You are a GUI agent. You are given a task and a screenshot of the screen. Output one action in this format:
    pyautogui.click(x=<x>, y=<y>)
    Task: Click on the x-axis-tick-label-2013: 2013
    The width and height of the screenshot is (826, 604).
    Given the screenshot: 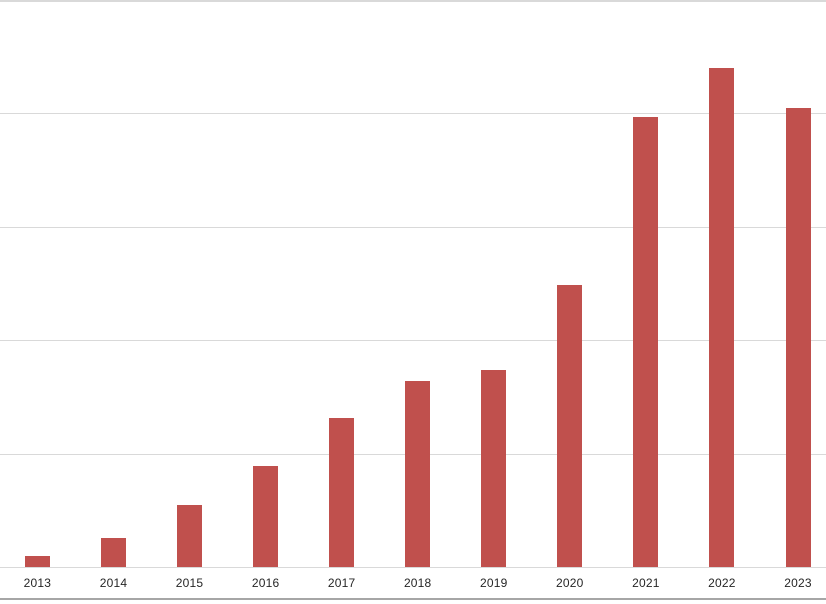 What is the action you would take?
    pyautogui.click(x=37, y=583)
    